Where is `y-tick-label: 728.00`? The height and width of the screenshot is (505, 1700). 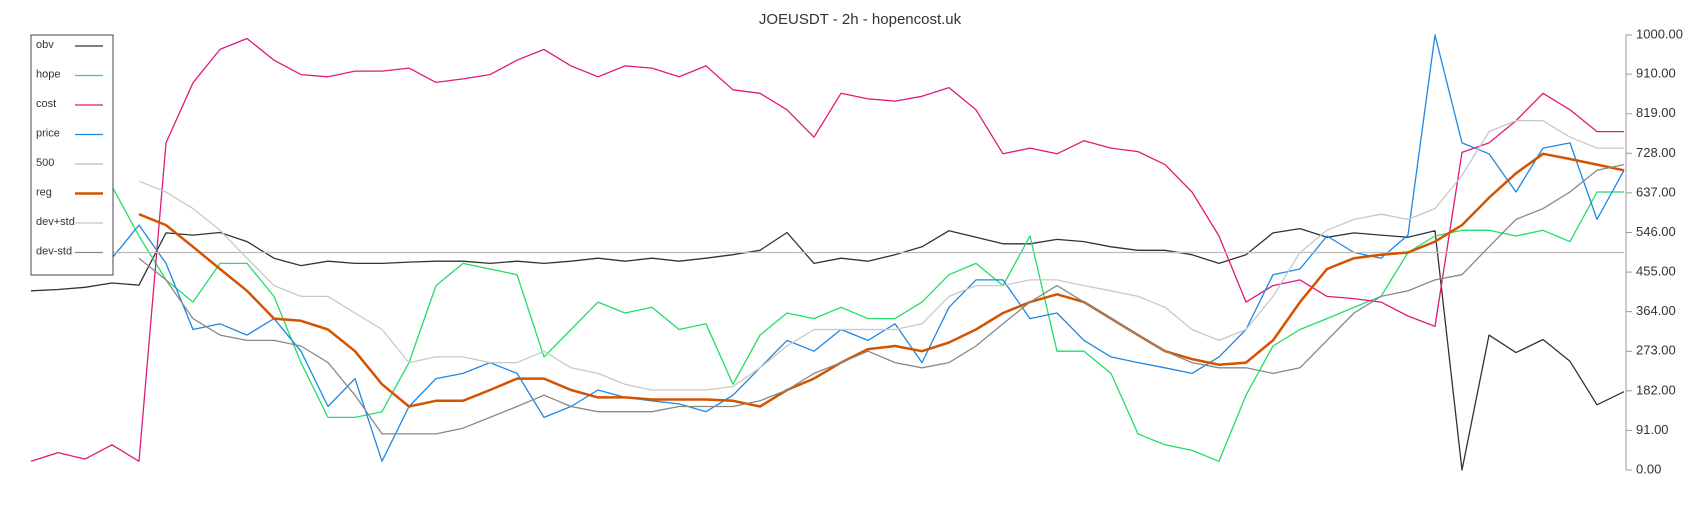
y-tick-label: 728.00 is located at coordinates (1656, 152).